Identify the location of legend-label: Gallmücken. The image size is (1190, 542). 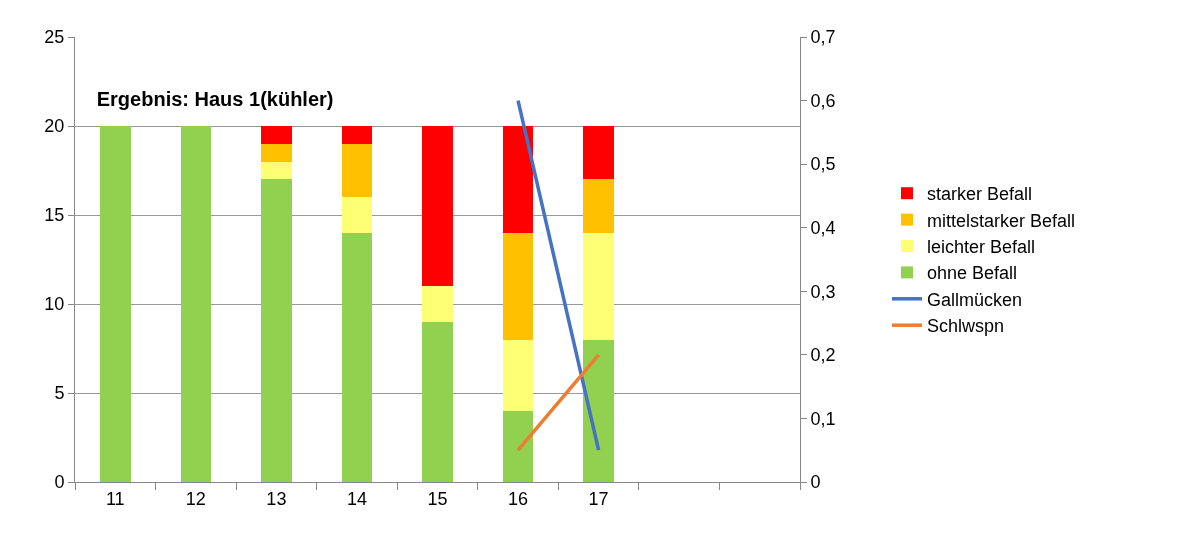
(975, 299).